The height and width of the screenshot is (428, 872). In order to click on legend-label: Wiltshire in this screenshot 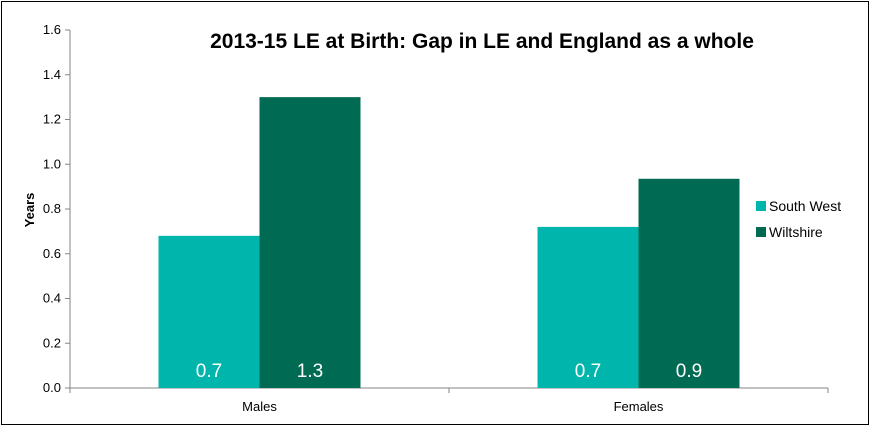, I will do `click(796, 232)`.